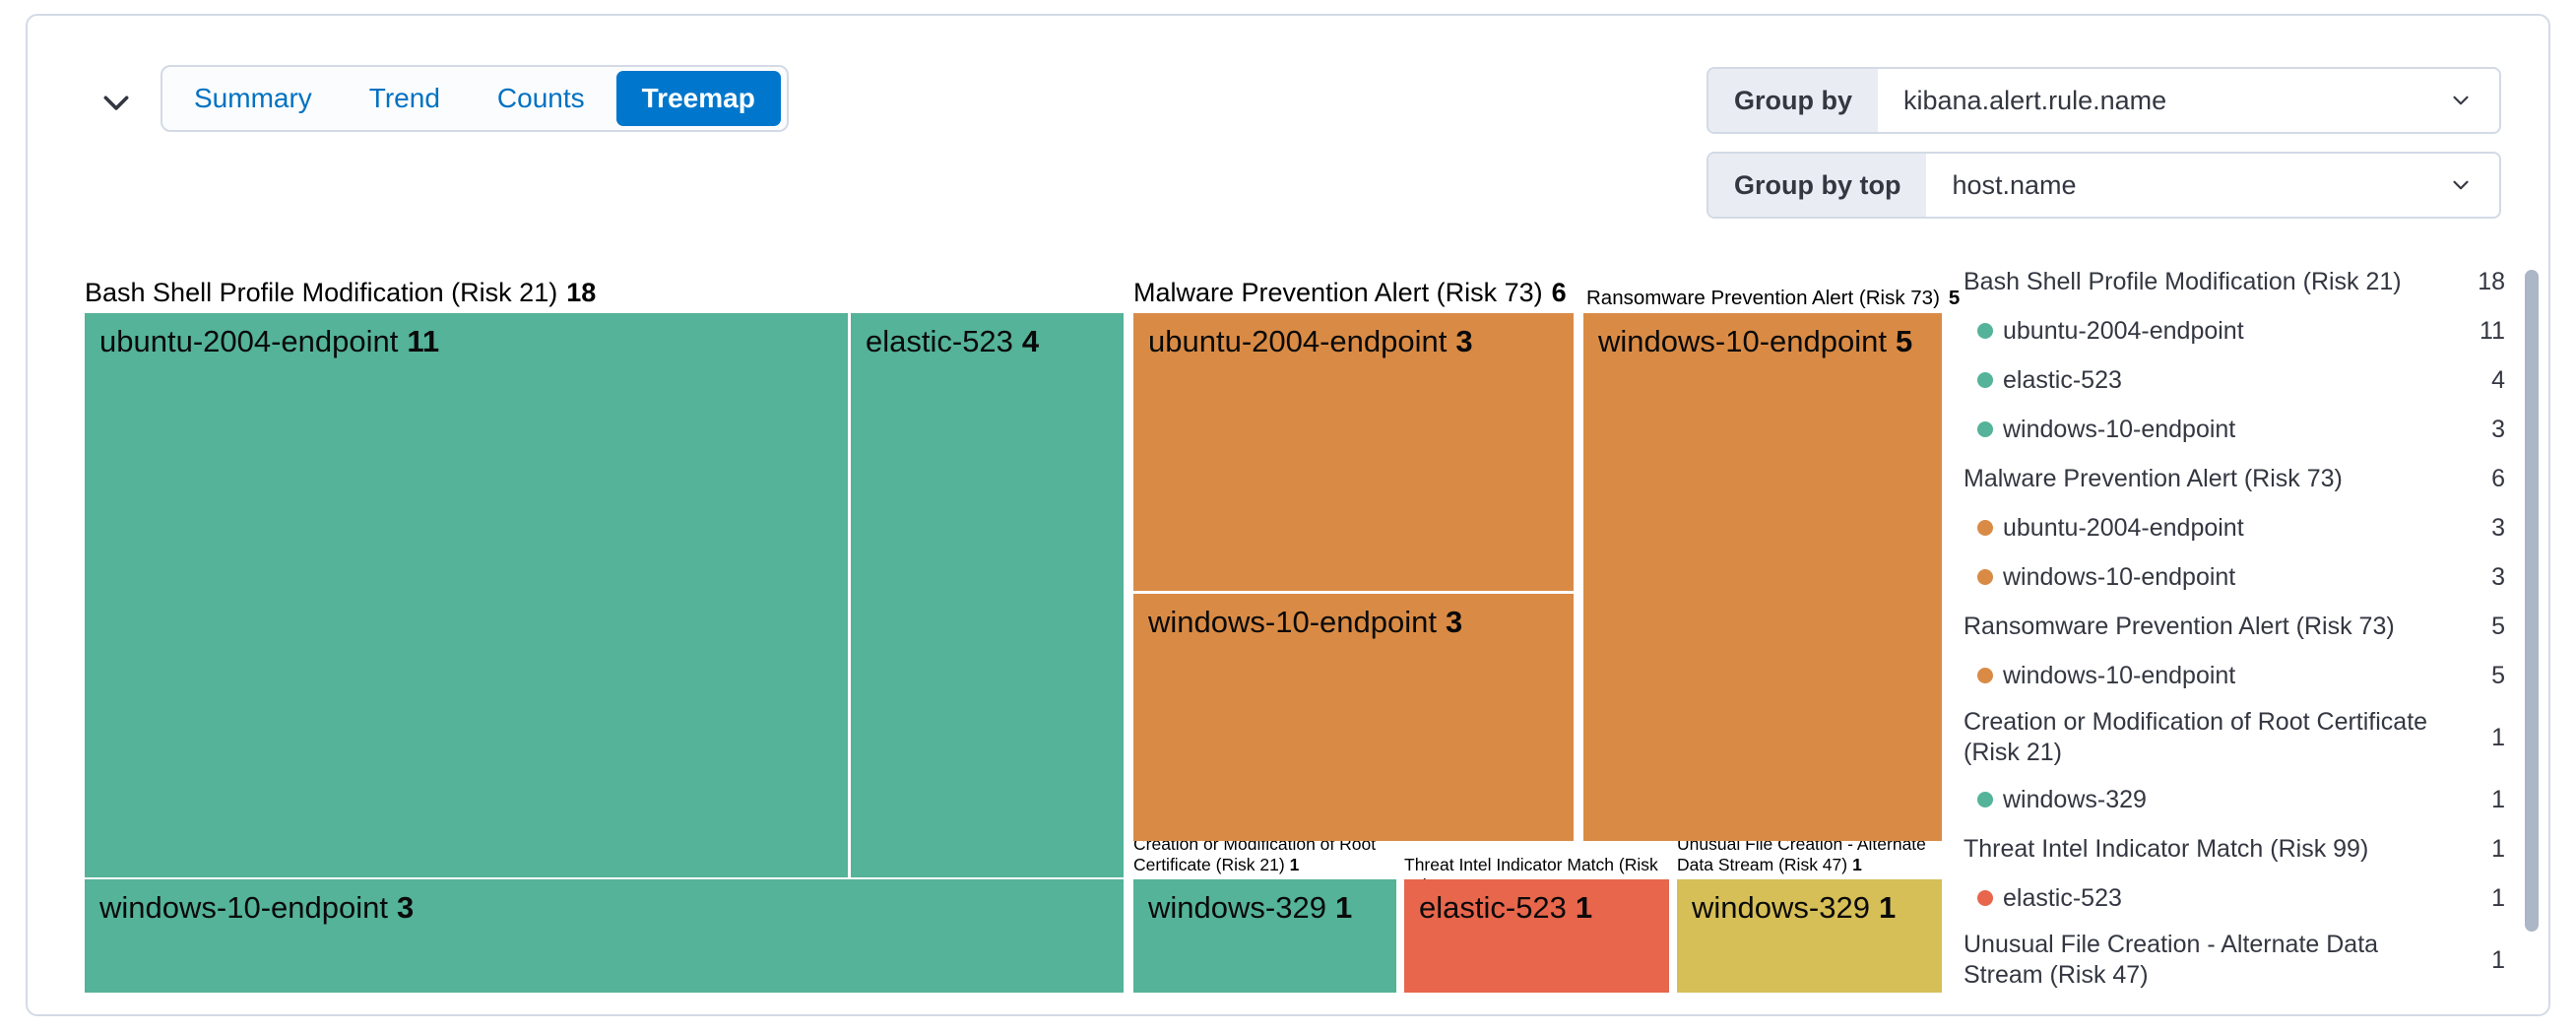 This screenshot has height=1032, width=2576. What do you see at coordinates (2234, 478) in the screenshot?
I see `legend-rule-row: Malware Prevention Alert (Risk 73) 6` at bounding box center [2234, 478].